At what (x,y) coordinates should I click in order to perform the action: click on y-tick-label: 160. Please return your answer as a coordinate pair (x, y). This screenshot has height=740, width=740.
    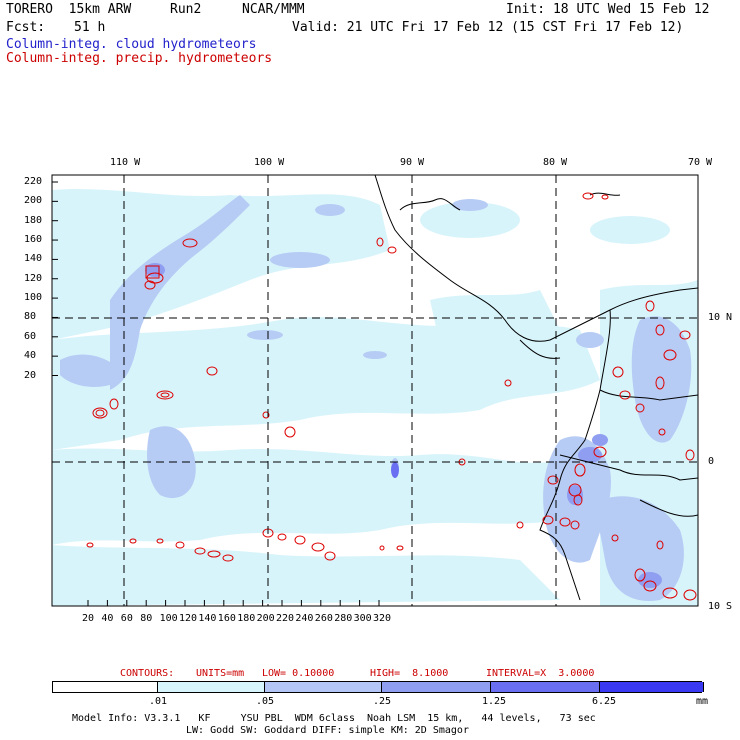
    Looking at the image, I should click on (33, 240).